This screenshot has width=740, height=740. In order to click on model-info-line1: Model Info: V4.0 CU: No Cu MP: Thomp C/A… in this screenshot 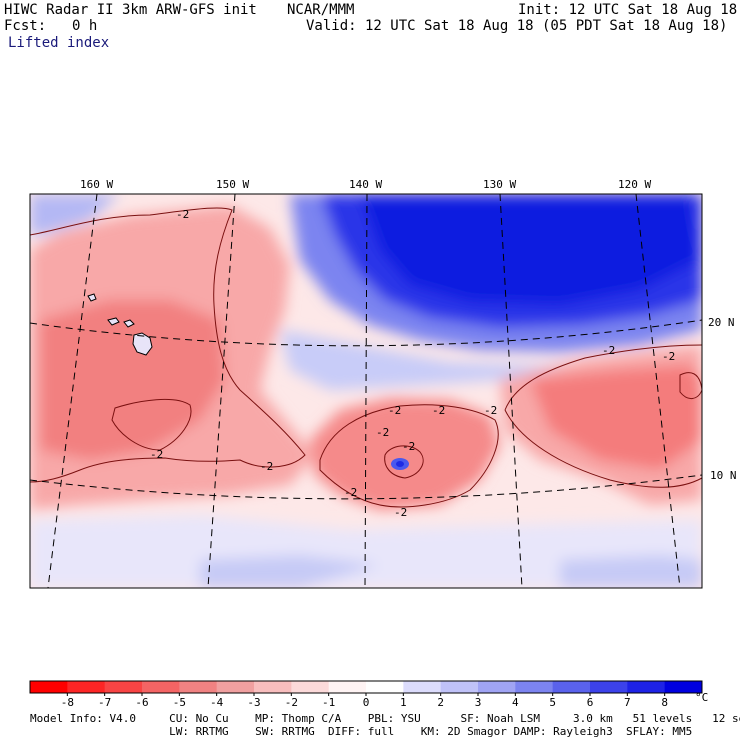, I will do `click(385, 718)`.